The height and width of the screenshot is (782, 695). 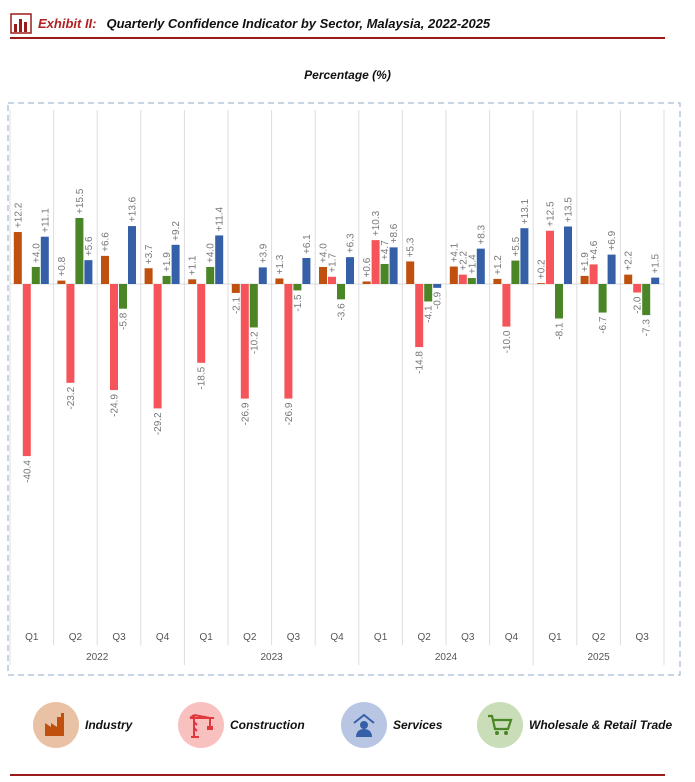 I want to click on bar-chart-icon, so click(x=21, y=23).